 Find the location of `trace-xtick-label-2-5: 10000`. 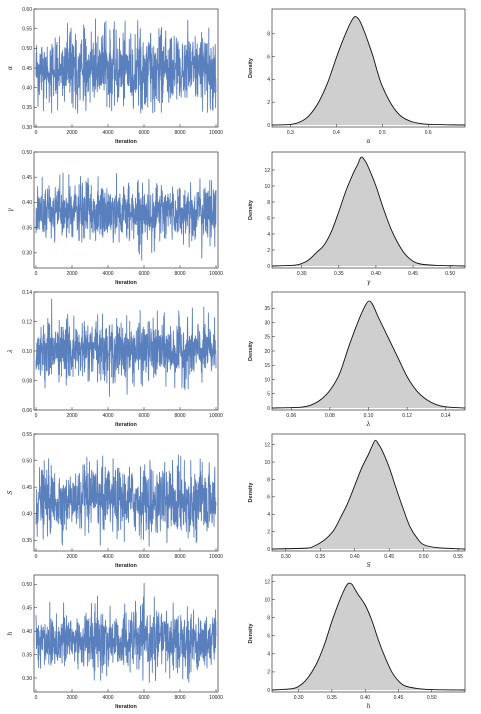

trace-xtick-label-2-5: 10000 is located at coordinates (216, 416).